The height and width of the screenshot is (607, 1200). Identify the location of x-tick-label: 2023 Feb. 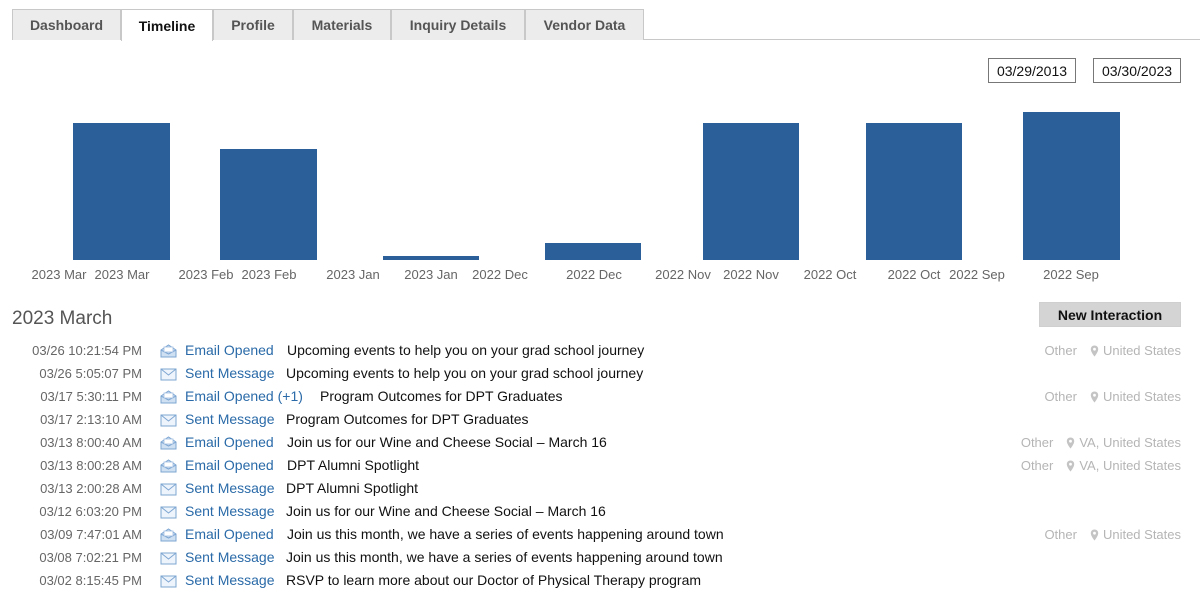
(206, 274).